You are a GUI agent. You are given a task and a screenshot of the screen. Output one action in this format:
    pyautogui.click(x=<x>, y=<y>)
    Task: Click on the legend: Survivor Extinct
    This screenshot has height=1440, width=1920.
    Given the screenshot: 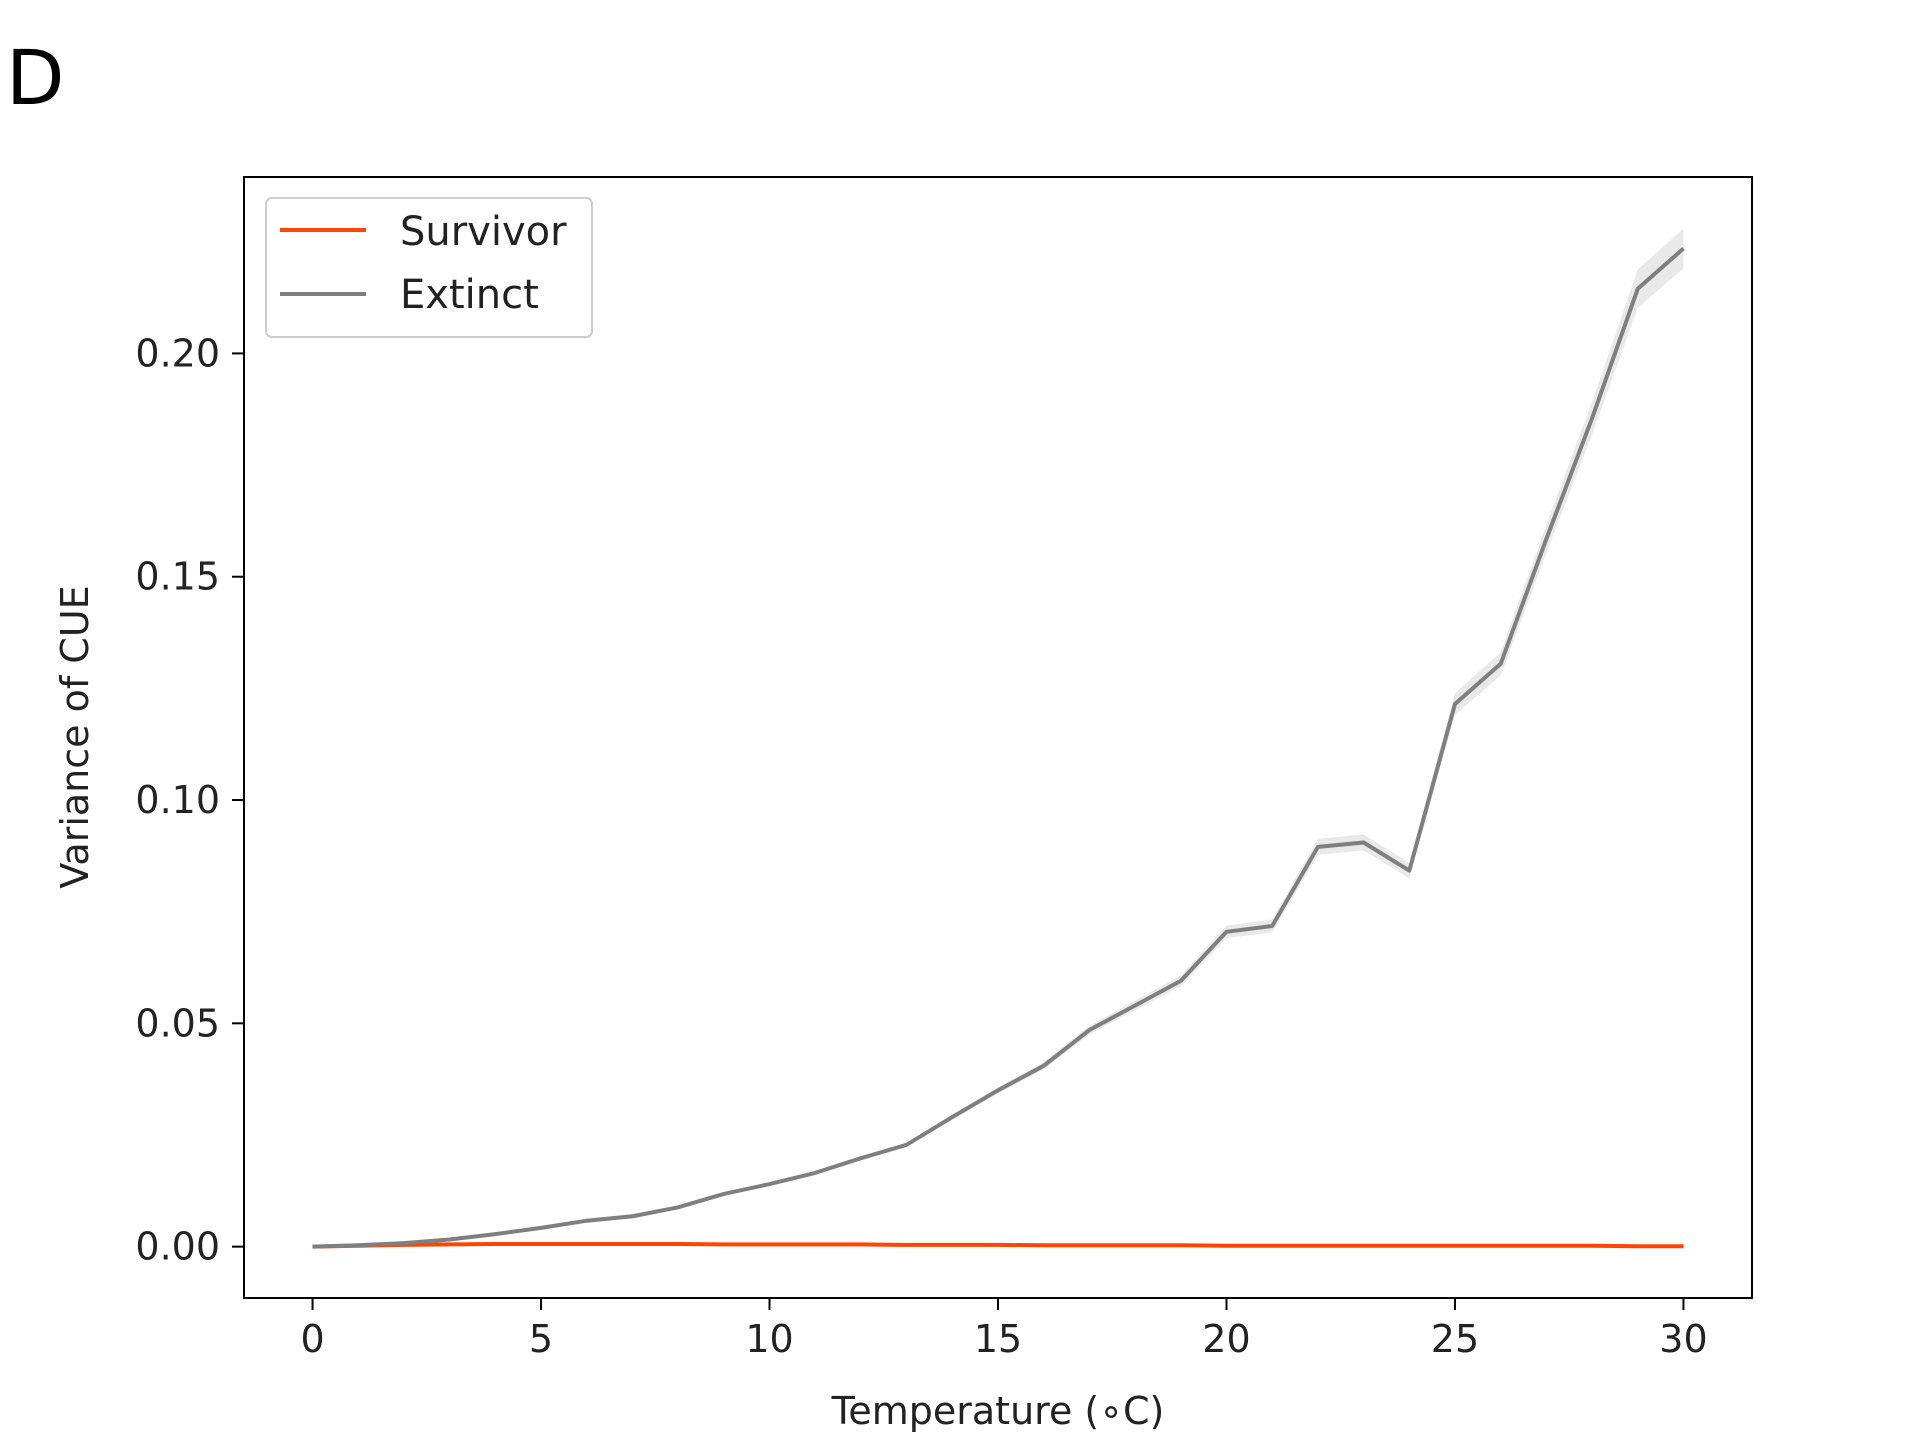 What is the action you would take?
    pyautogui.click(x=429, y=267)
    